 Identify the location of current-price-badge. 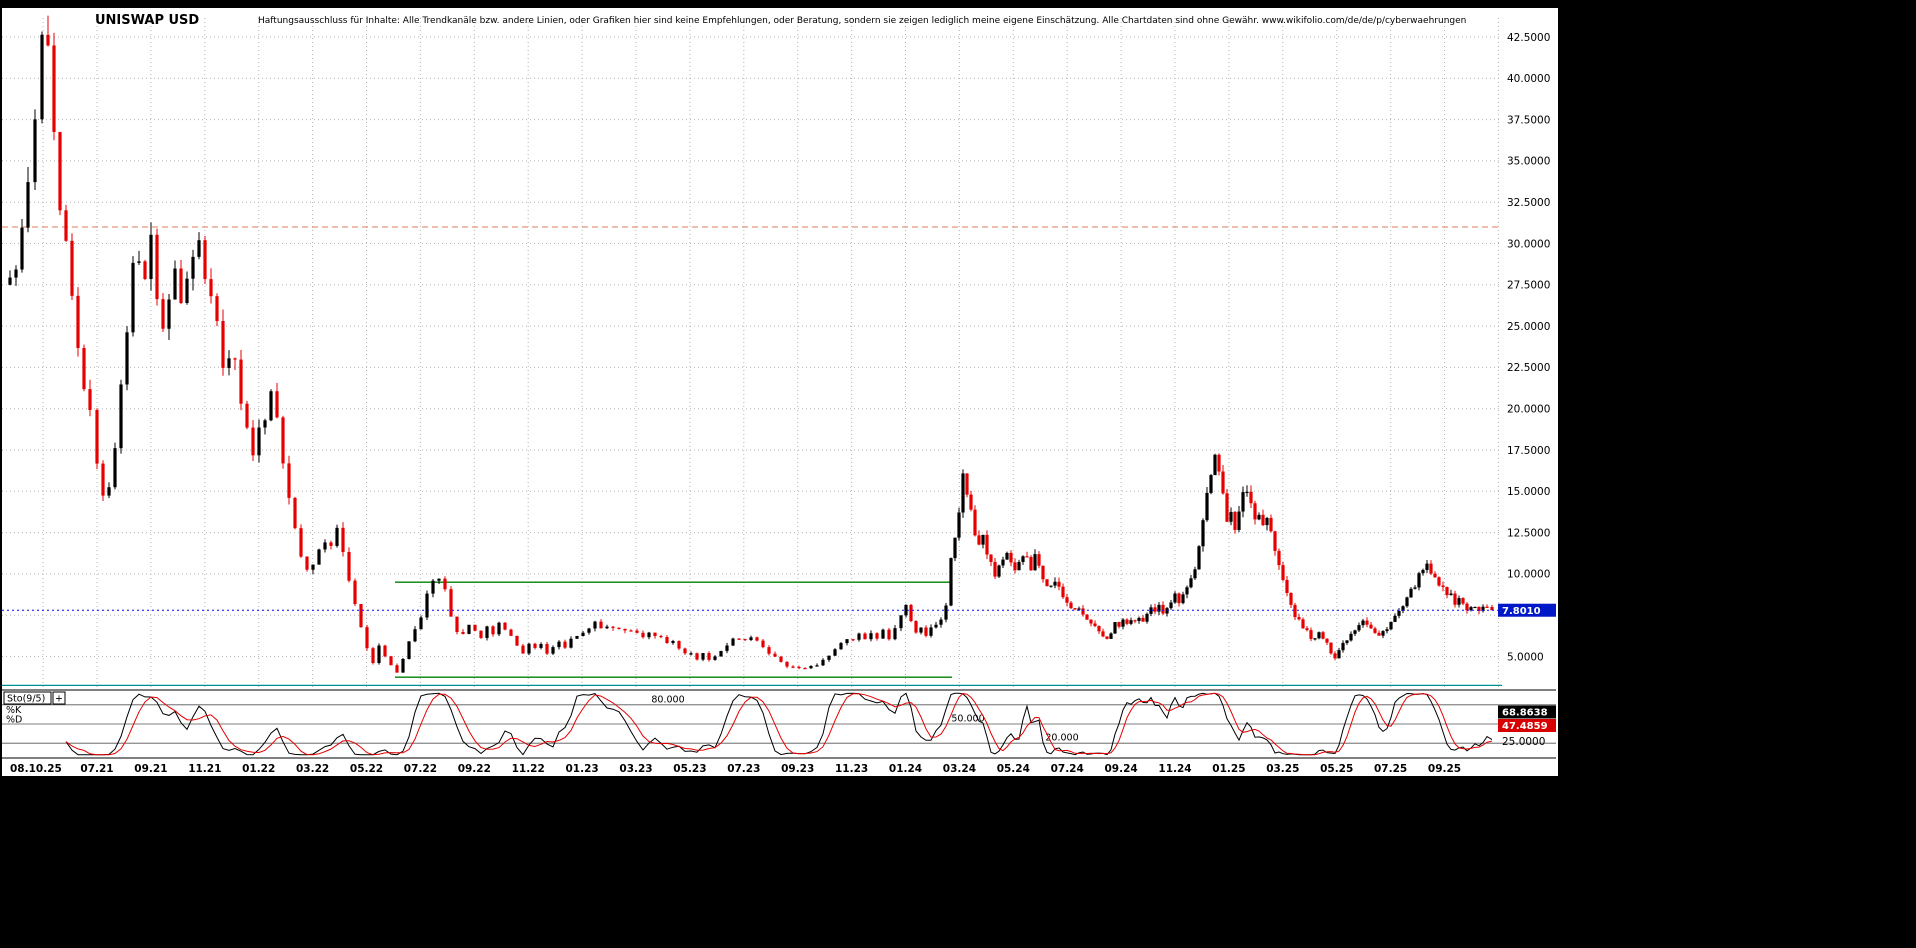
(1527, 610).